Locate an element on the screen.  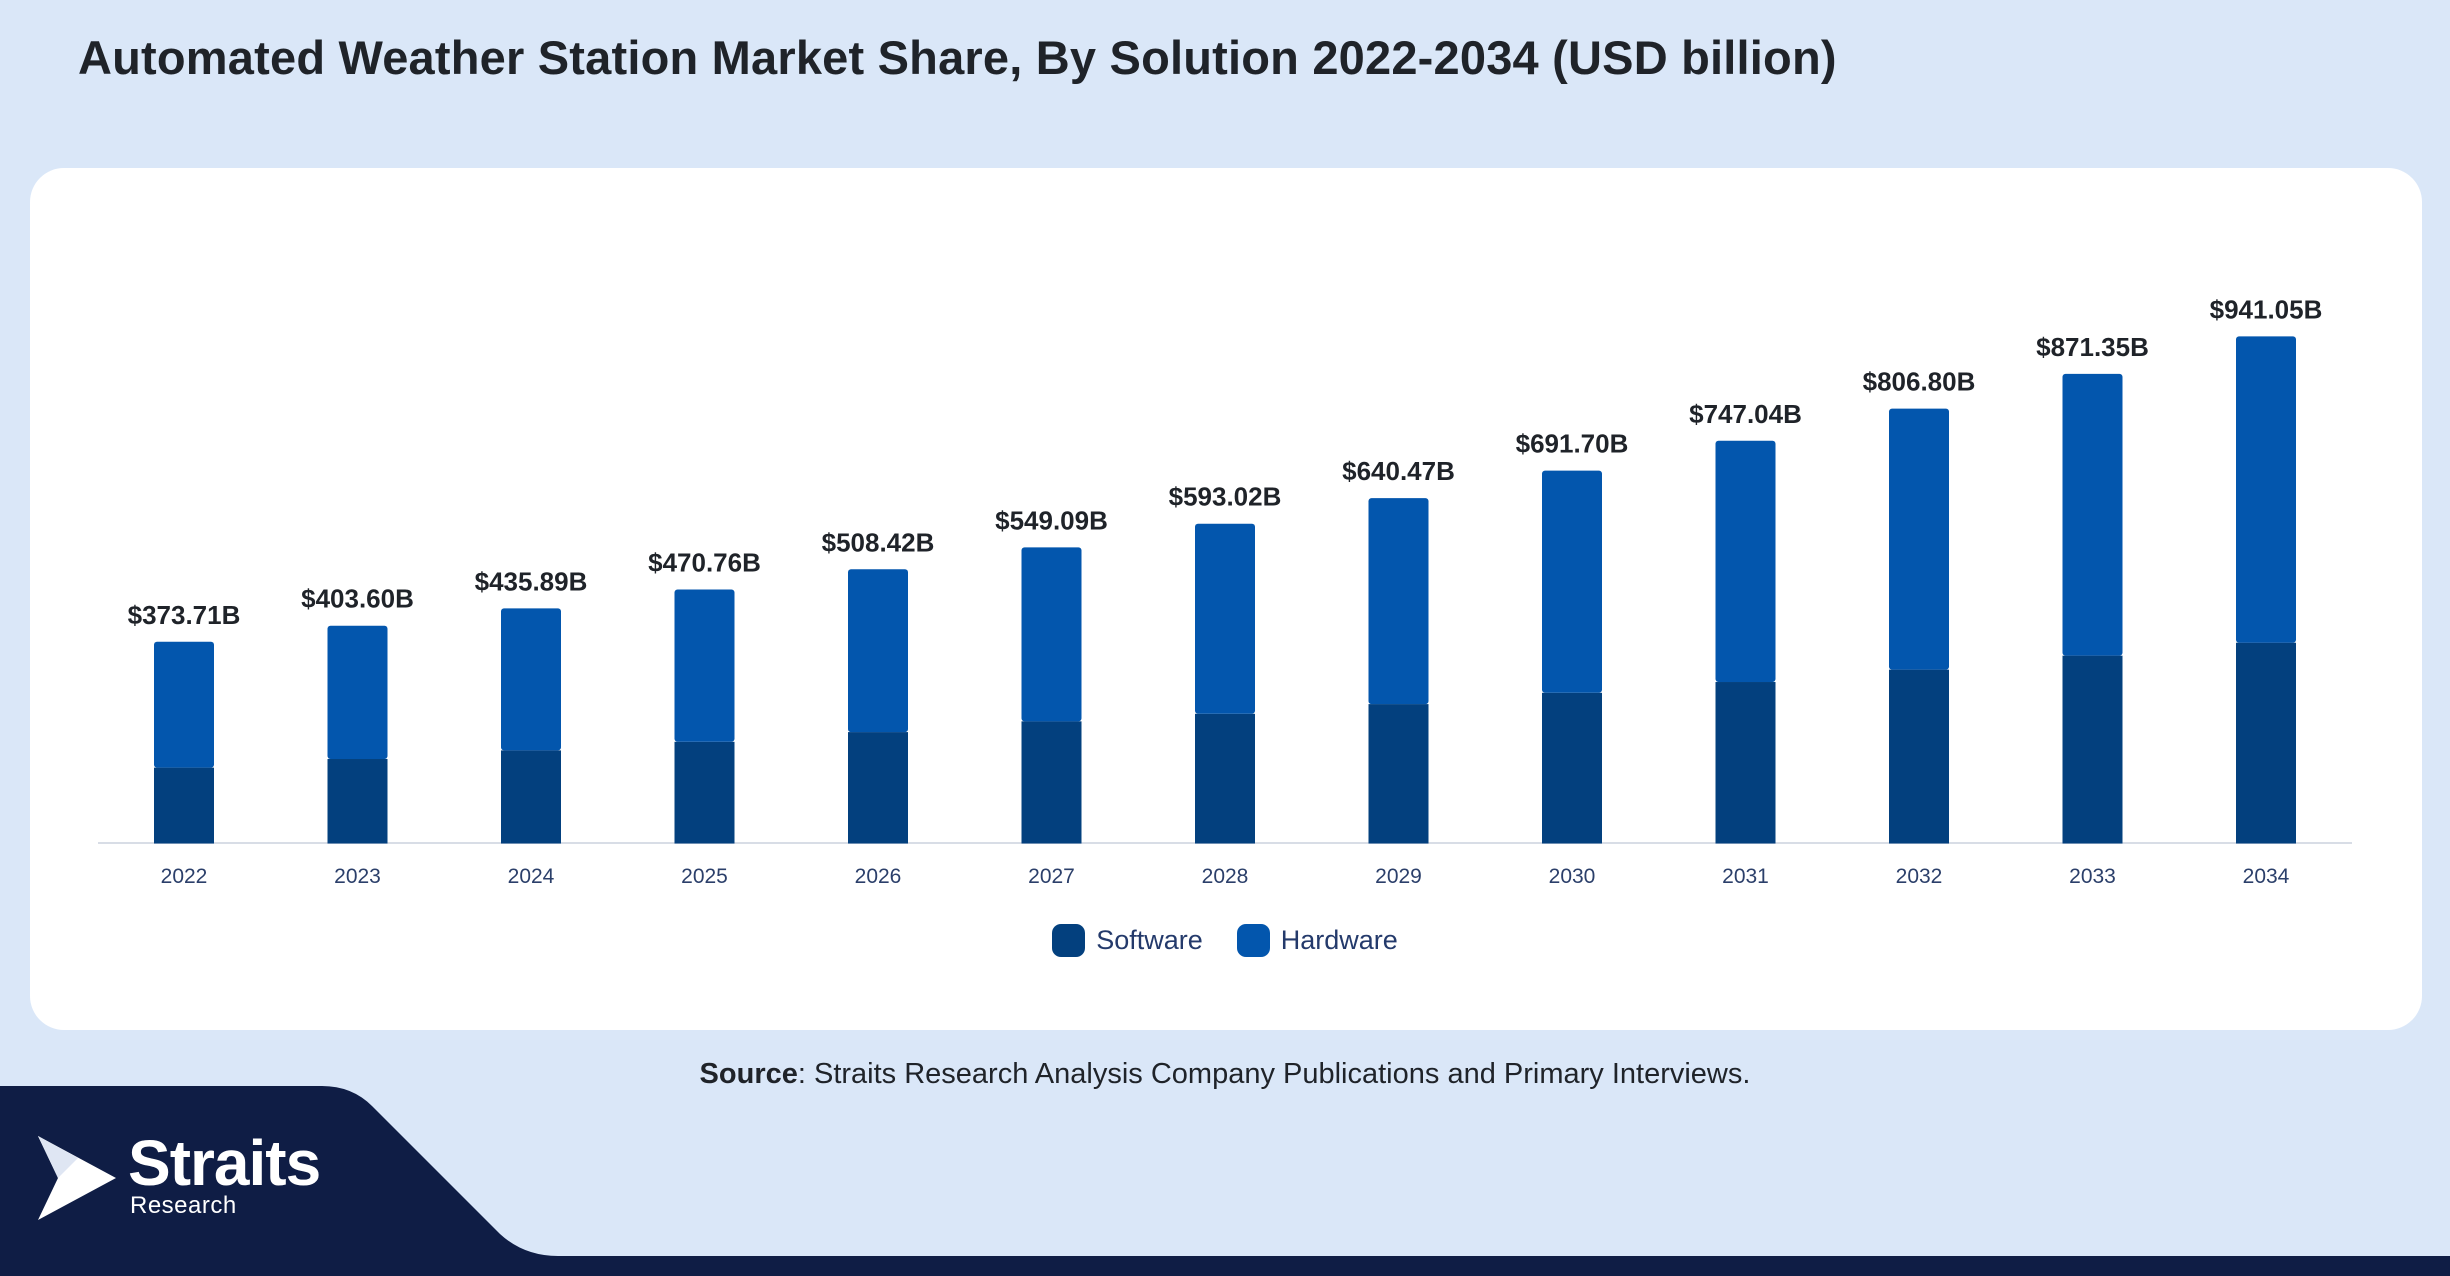
chart-legend: Software Hardware is located at coordinates (1225, 940).